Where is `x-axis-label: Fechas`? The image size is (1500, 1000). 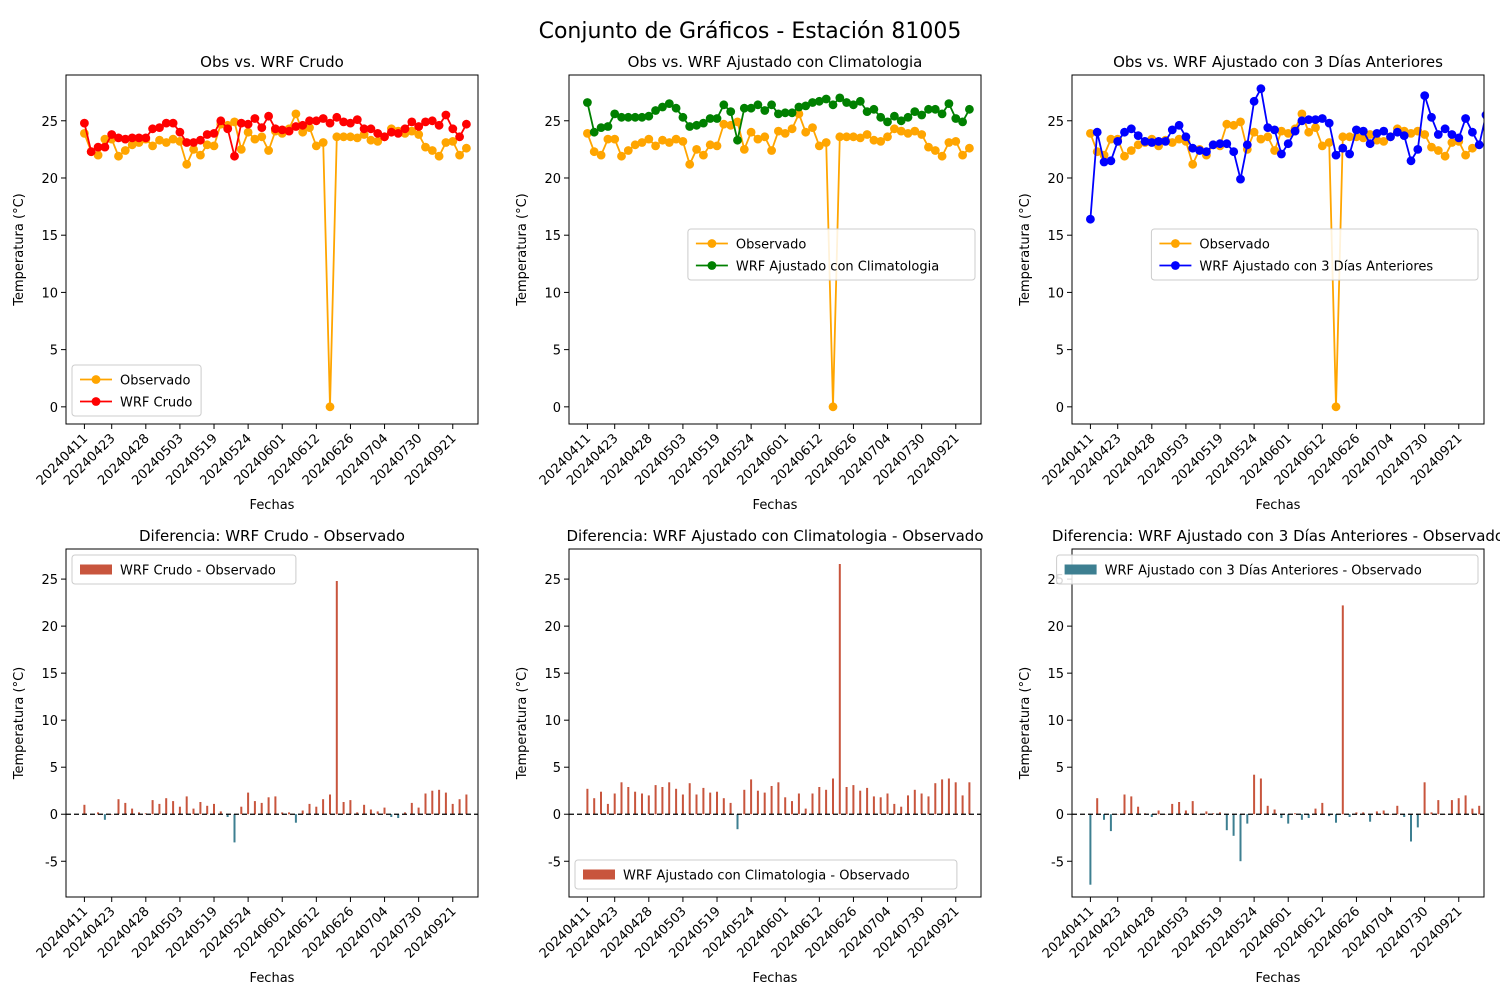
x-axis-label: Fechas is located at coordinates (775, 505).